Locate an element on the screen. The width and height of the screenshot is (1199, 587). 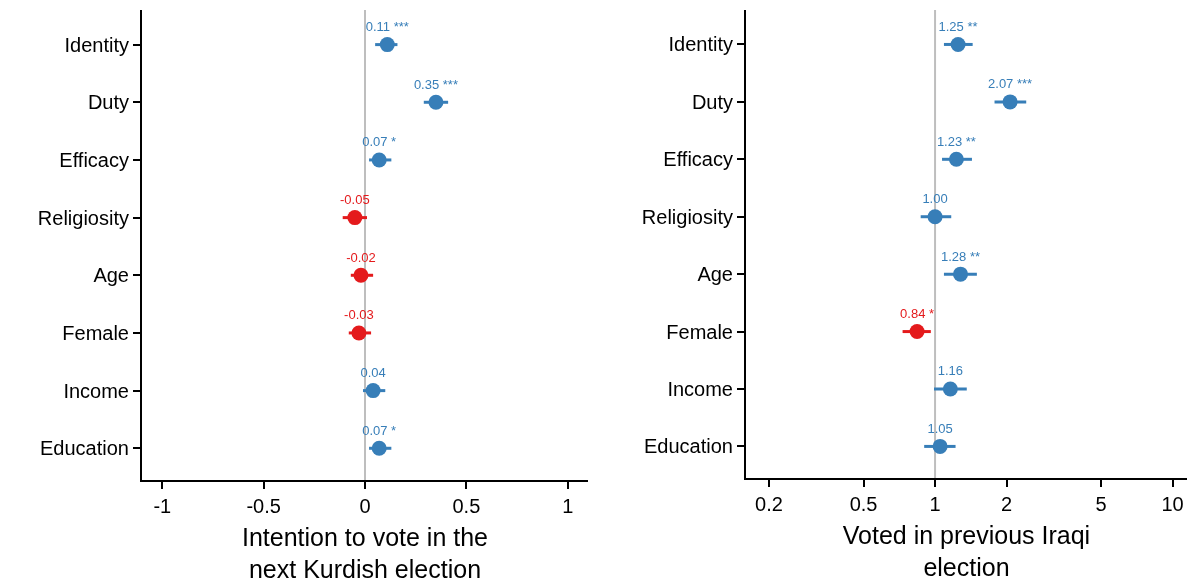
data-label: 1.05 is located at coordinates (940, 428).